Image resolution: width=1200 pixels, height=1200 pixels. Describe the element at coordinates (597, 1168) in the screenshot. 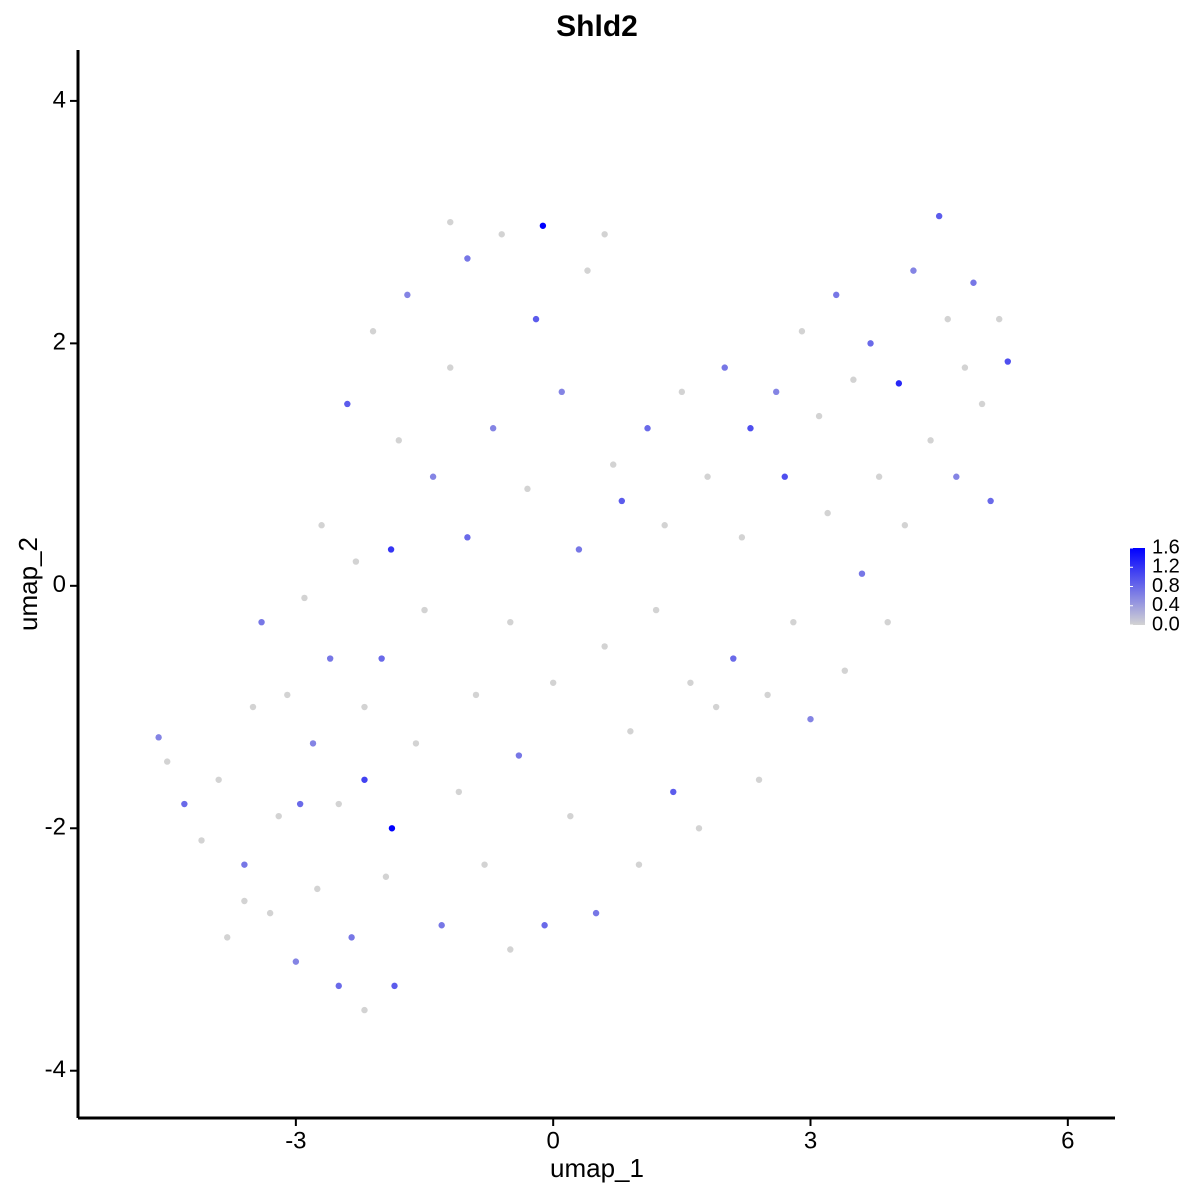

I see `x-axis-label: umap_1` at that location.